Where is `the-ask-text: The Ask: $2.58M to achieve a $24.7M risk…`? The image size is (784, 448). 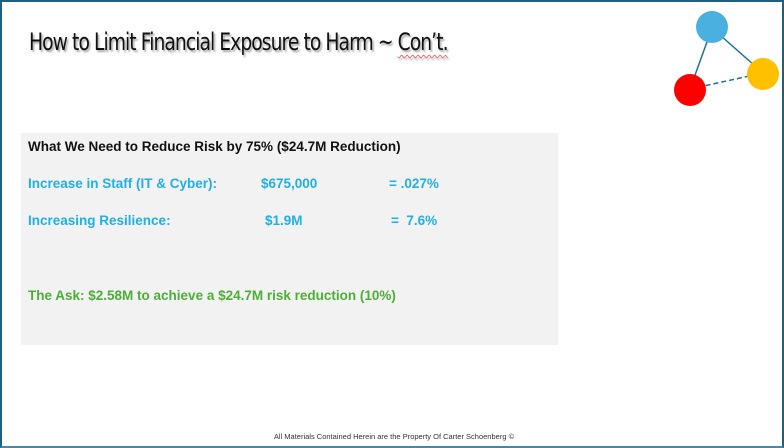 the-ask-text: The Ask: $2.58M to achieve a $24.7M risk… is located at coordinates (212, 295).